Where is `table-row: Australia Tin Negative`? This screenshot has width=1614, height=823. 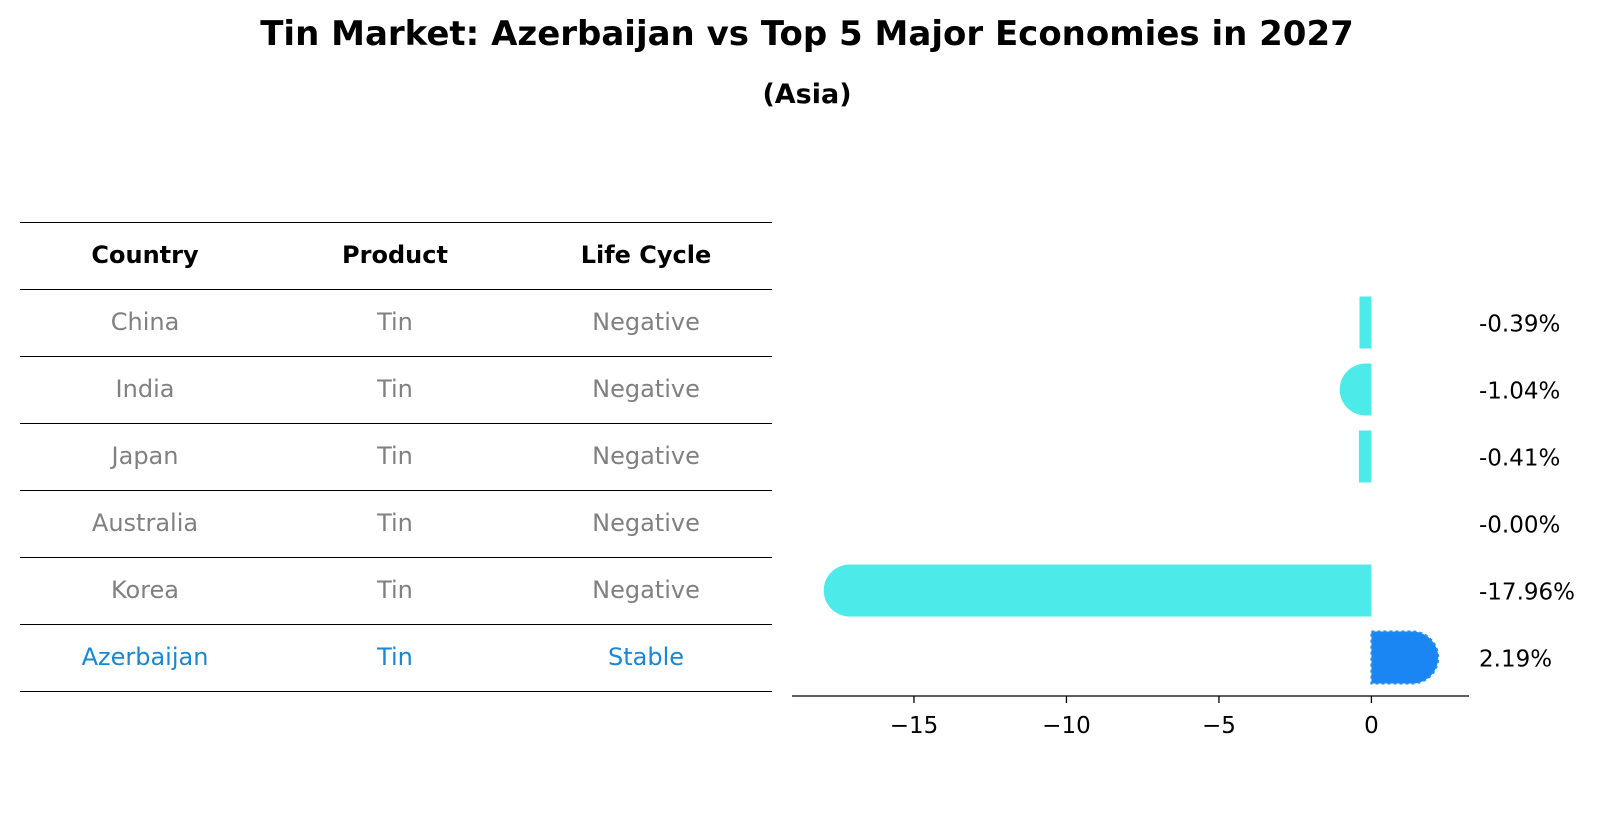
table-row: Australia Tin Negative is located at coordinates (396, 523).